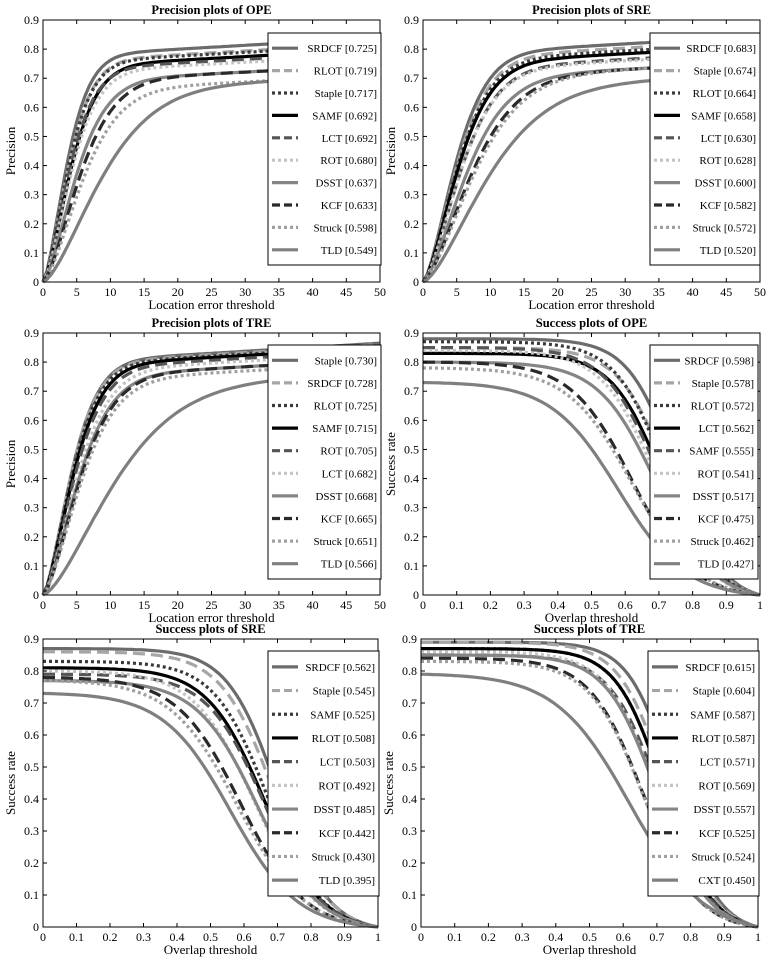 The width and height of the screenshot is (775, 968). I want to click on x-tick-label: 20, so click(178, 292).